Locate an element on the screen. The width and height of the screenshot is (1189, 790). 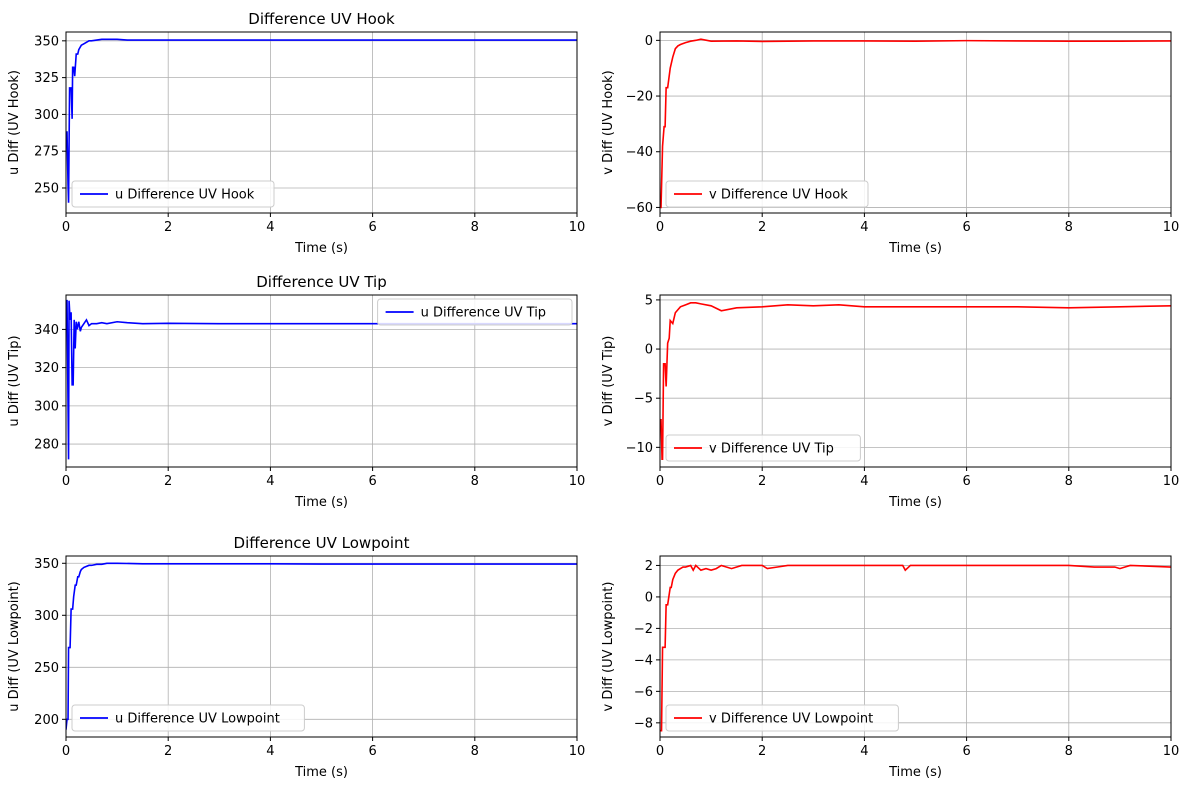
y-tick-label: −60 is located at coordinates (639, 208).